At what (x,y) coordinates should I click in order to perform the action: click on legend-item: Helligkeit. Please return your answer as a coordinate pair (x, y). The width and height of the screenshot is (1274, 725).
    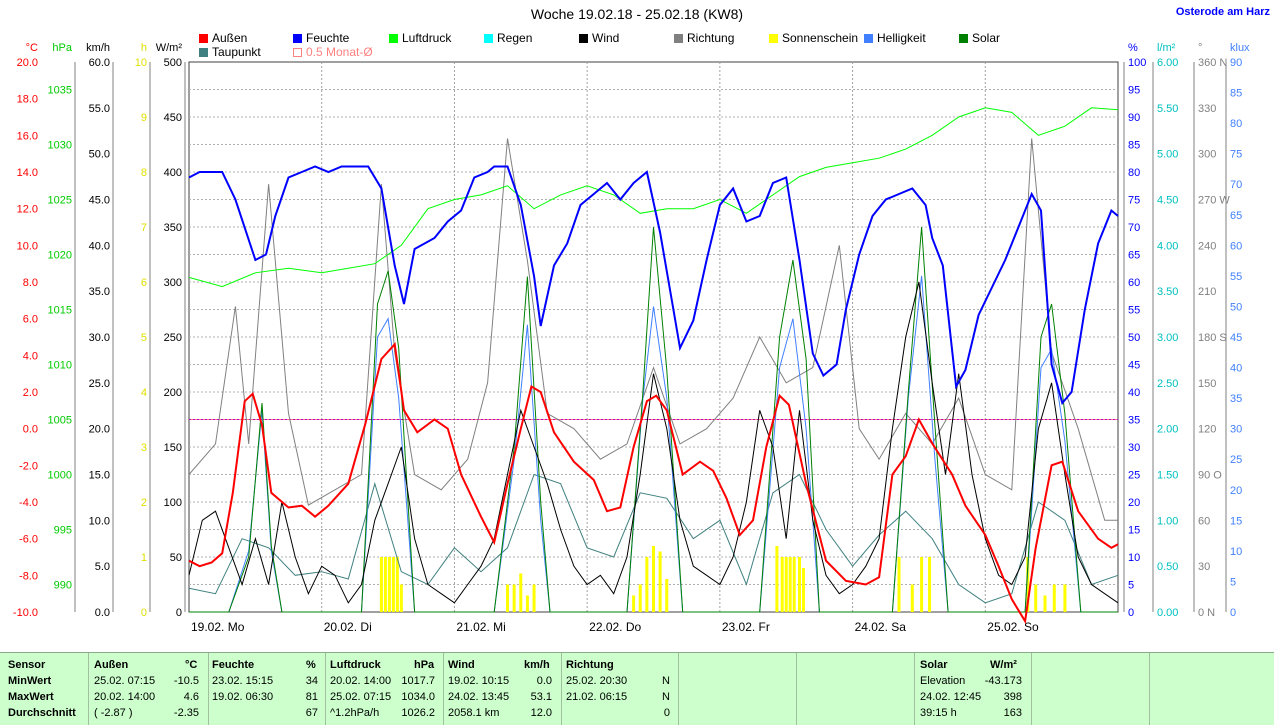
    Looking at the image, I should click on (895, 38).